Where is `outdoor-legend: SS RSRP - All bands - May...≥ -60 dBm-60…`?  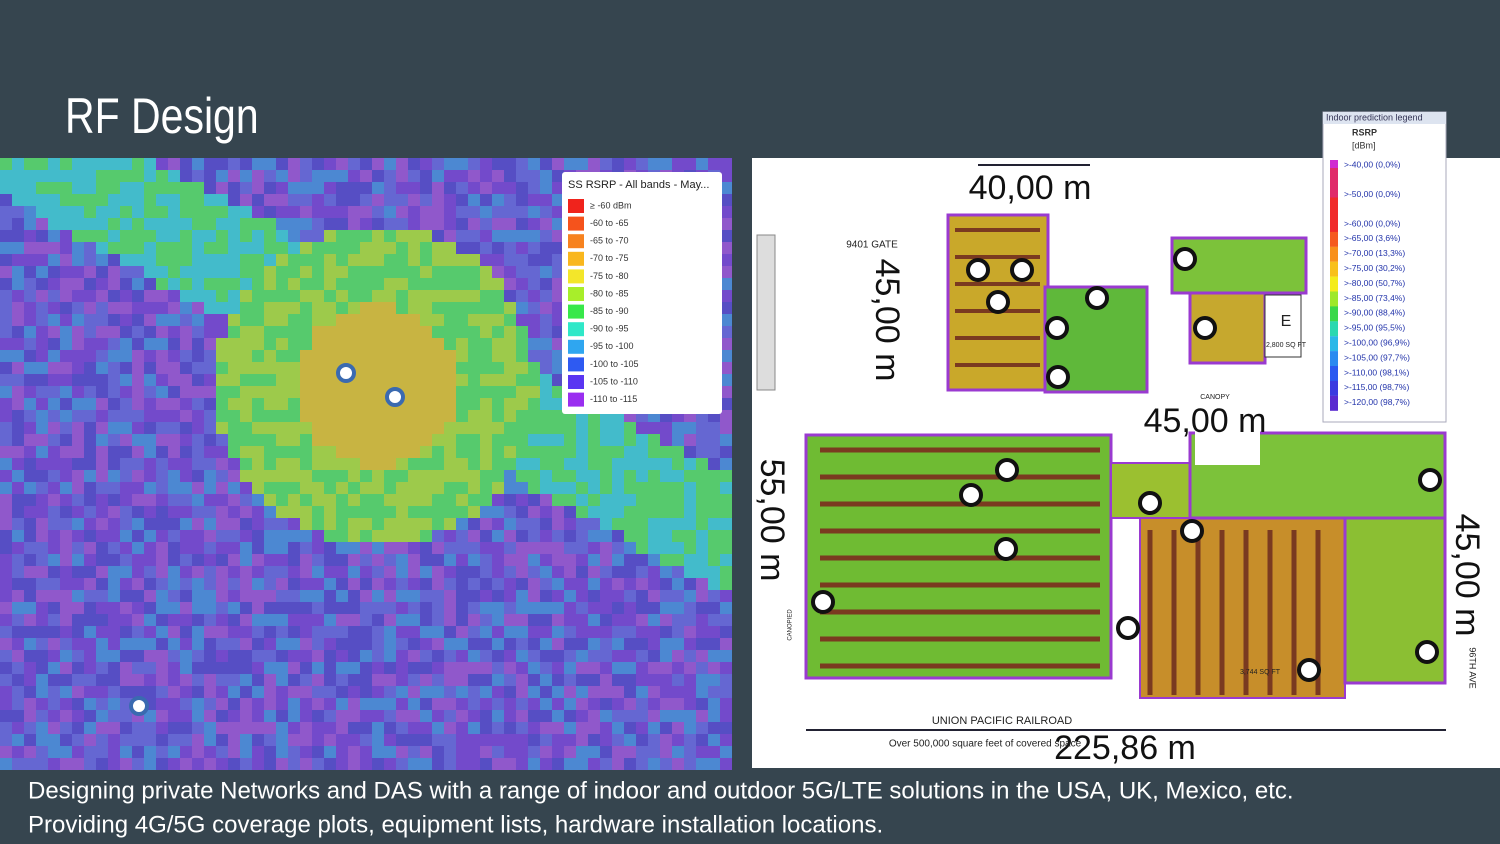 outdoor-legend: SS RSRP - All bands - May...≥ -60 dBm-60… is located at coordinates (642, 293).